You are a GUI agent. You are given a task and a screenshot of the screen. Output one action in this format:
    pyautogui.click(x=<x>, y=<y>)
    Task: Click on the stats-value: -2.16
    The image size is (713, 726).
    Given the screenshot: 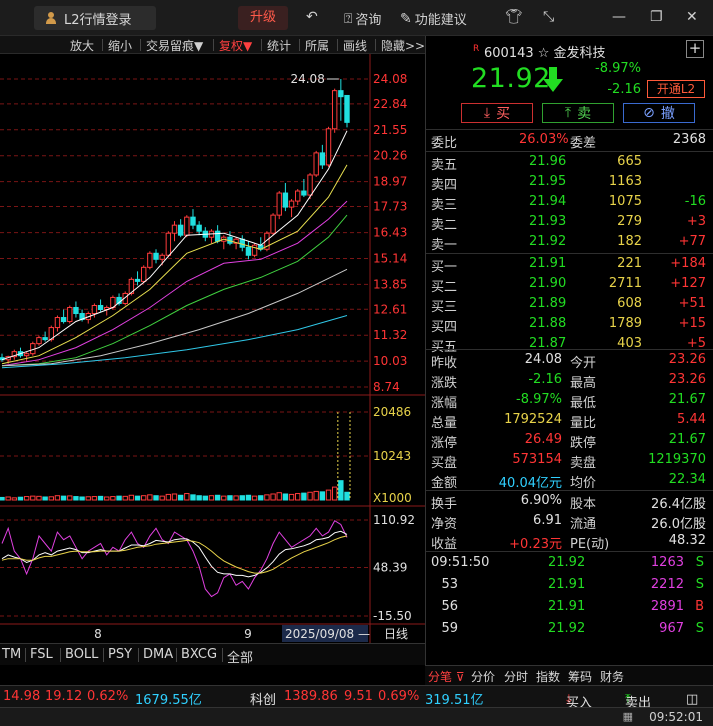 What is the action you would take?
    pyautogui.click(x=545, y=379)
    